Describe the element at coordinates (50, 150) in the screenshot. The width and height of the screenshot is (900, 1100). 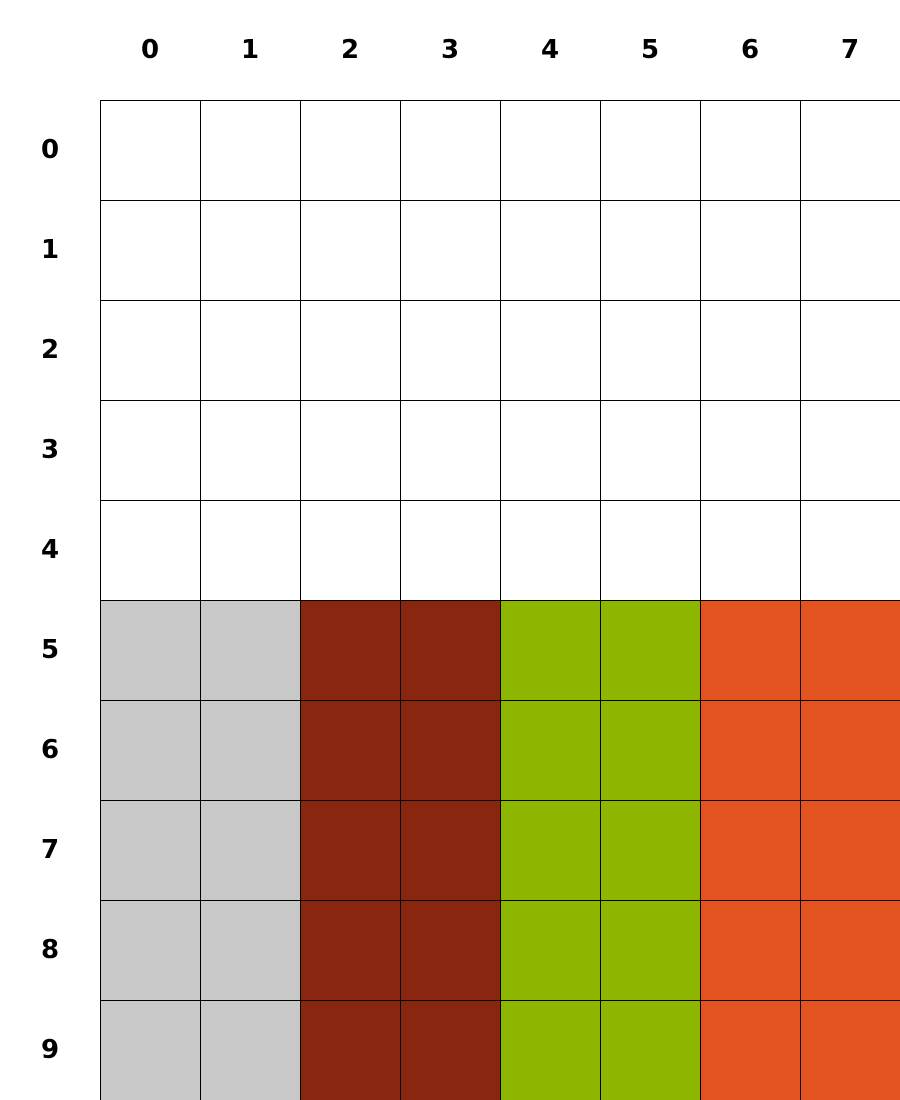
I see `row-label-0: 0` at that location.